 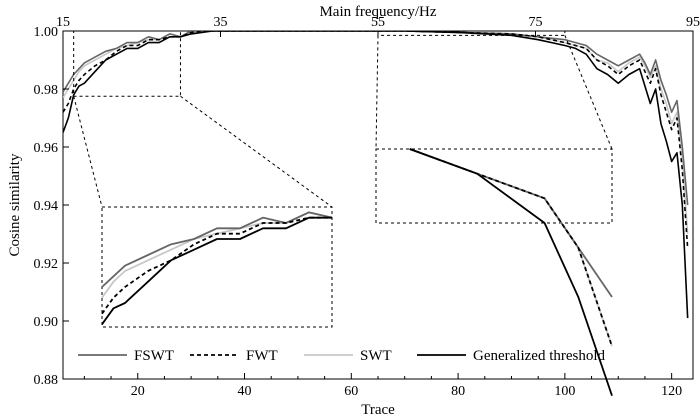 What do you see at coordinates (377, 12) in the screenshot?
I see `top-axis-title: Main frequency/Hz` at bounding box center [377, 12].